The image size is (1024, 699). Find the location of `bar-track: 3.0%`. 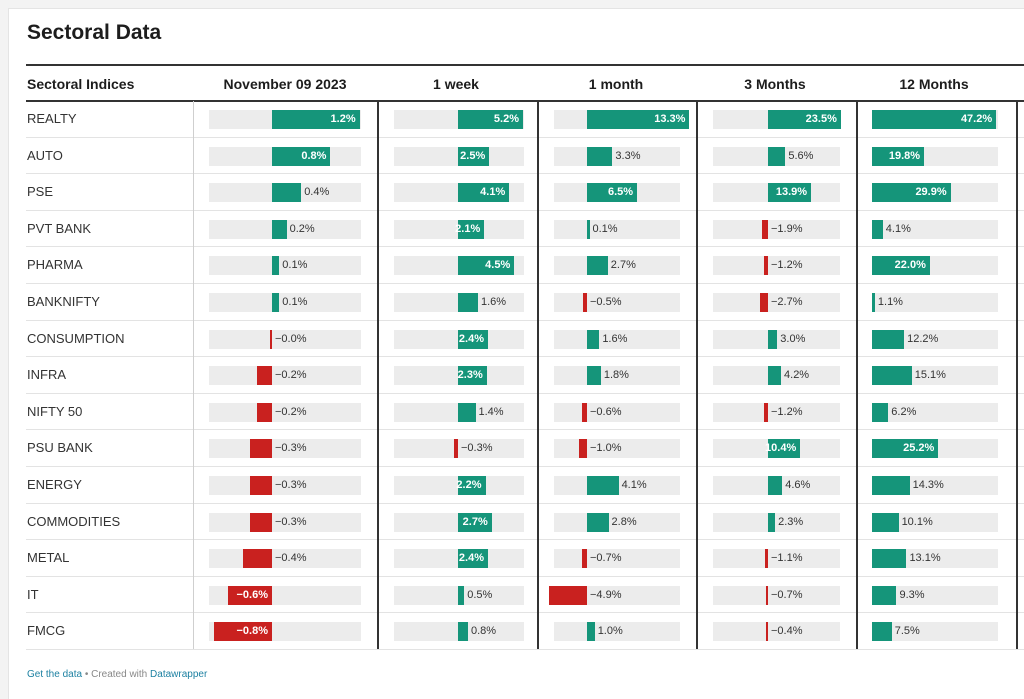

bar-track: 3.0% is located at coordinates (776, 339).